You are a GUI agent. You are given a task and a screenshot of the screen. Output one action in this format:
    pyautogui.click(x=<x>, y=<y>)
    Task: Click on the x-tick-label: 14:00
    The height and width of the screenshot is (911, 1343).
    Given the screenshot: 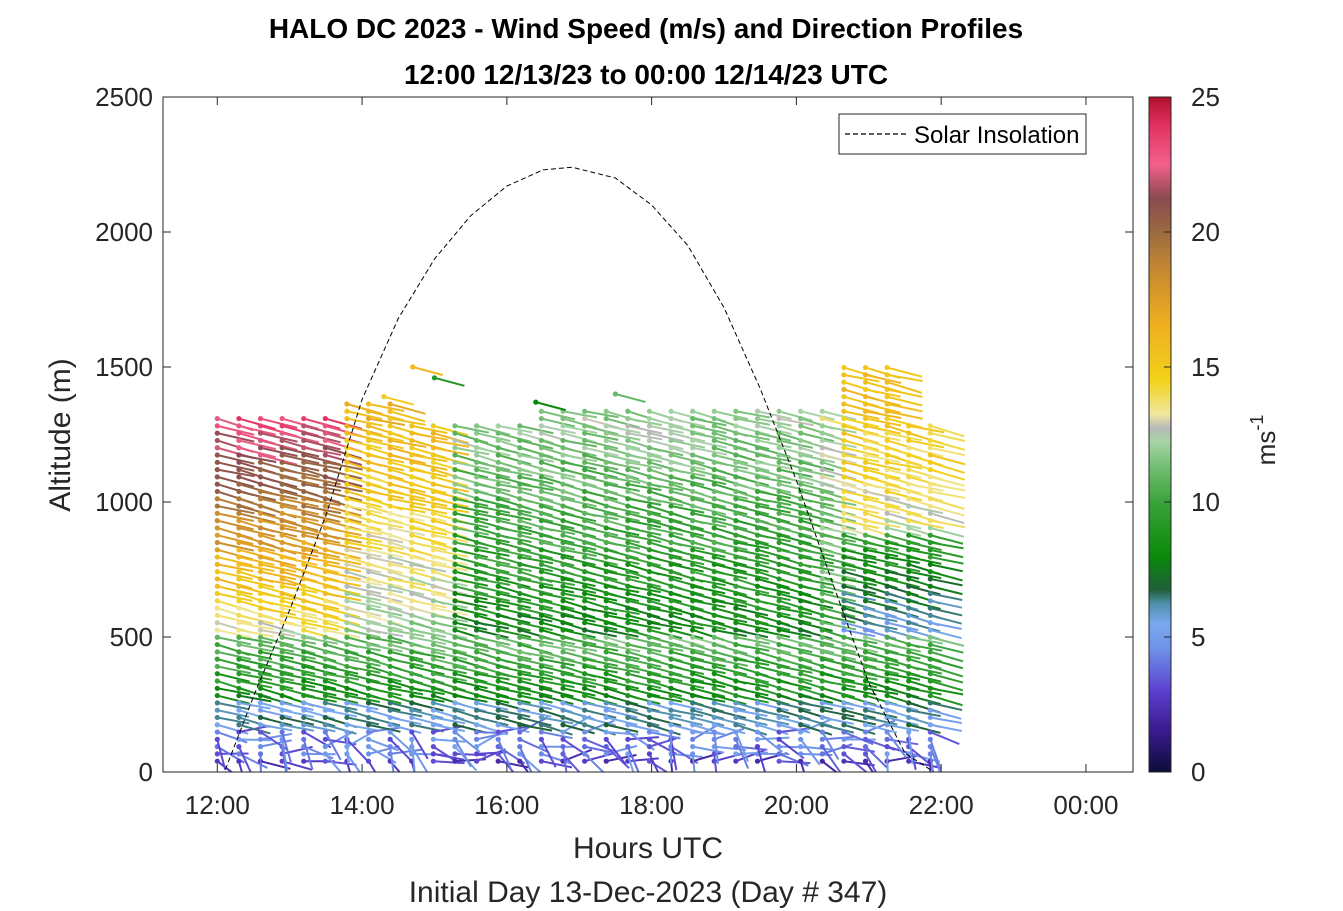 What is the action you would take?
    pyautogui.click(x=362, y=805)
    